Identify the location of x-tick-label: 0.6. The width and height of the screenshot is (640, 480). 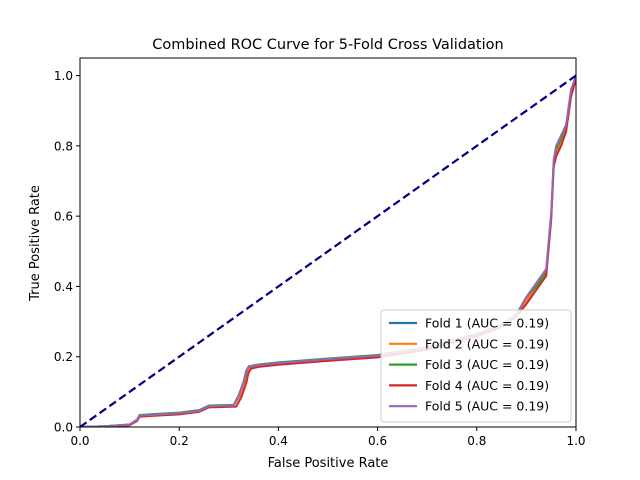
(377, 441).